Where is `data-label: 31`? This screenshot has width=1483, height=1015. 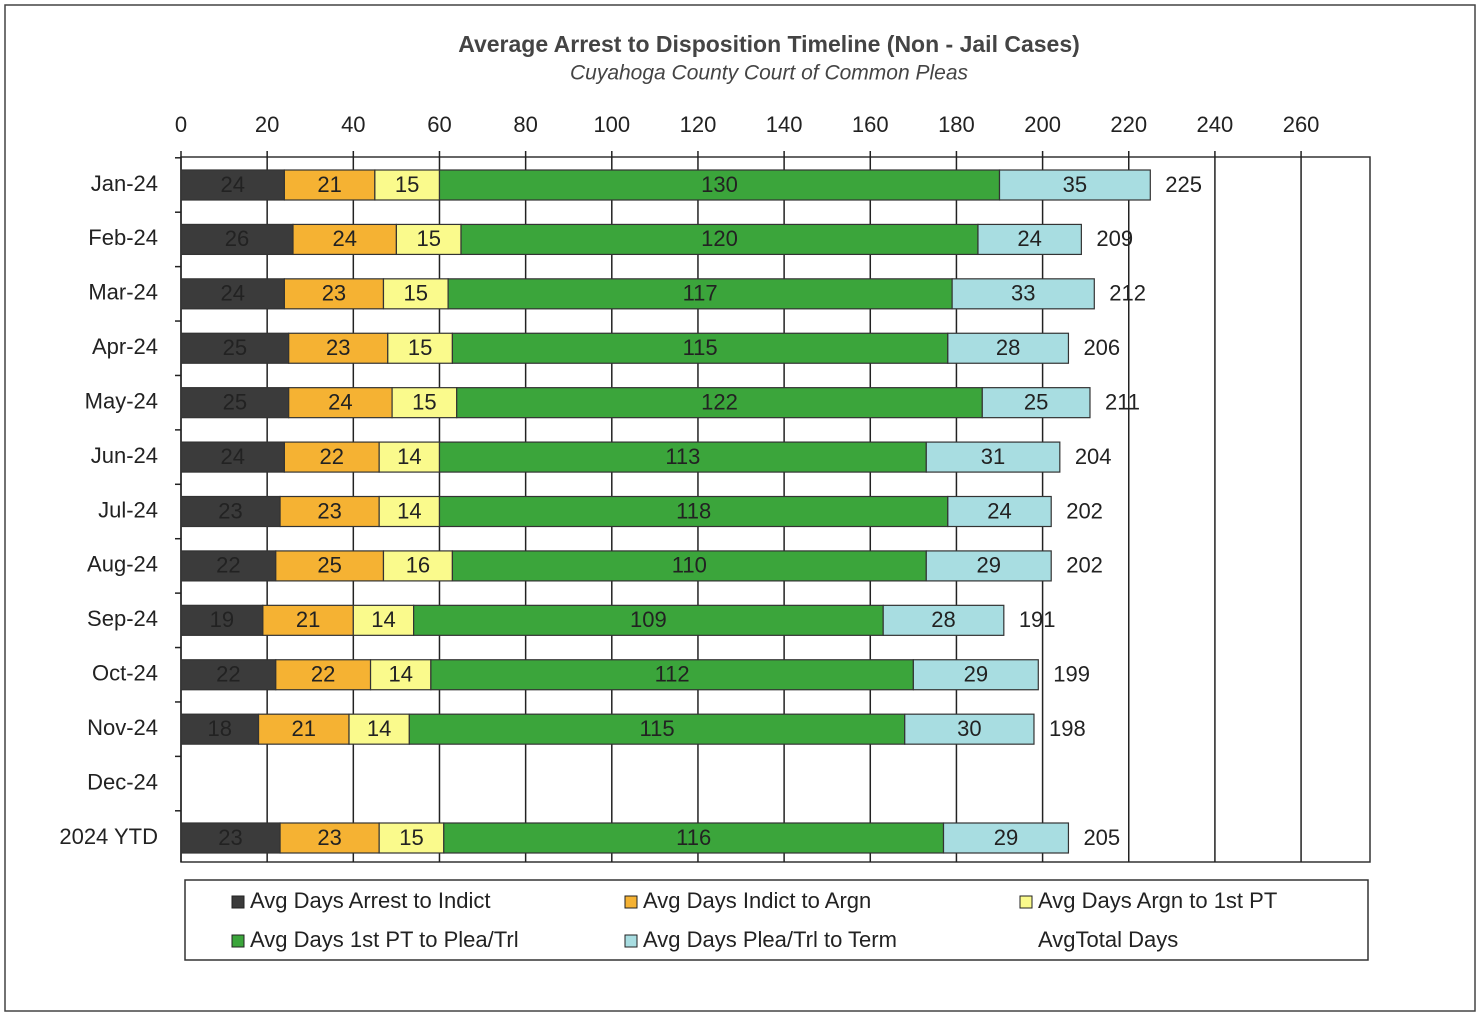 data-label: 31 is located at coordinates (993, 456).